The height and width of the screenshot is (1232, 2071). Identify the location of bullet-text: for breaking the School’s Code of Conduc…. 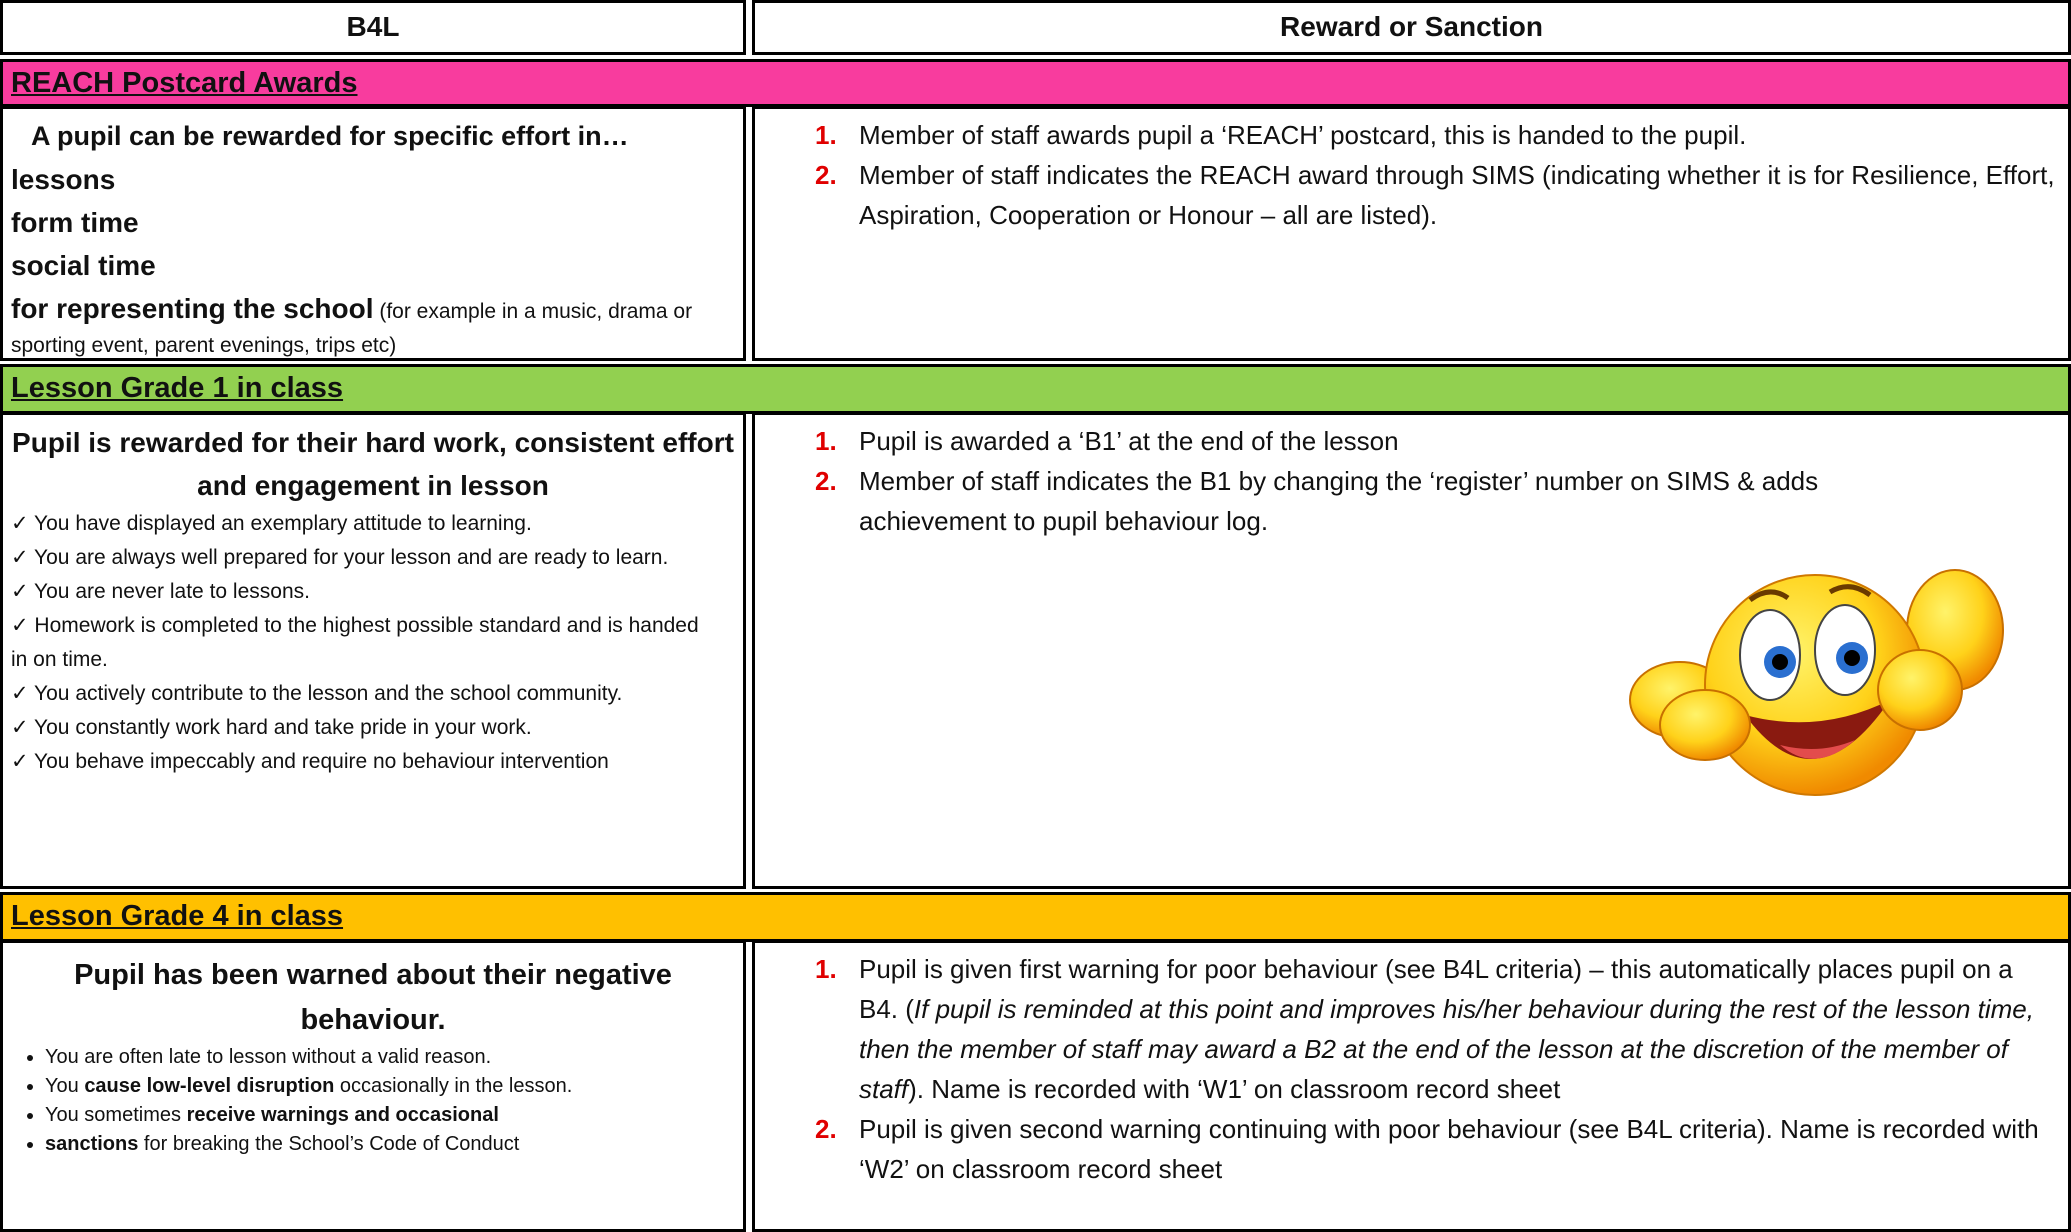
(329, 1144).